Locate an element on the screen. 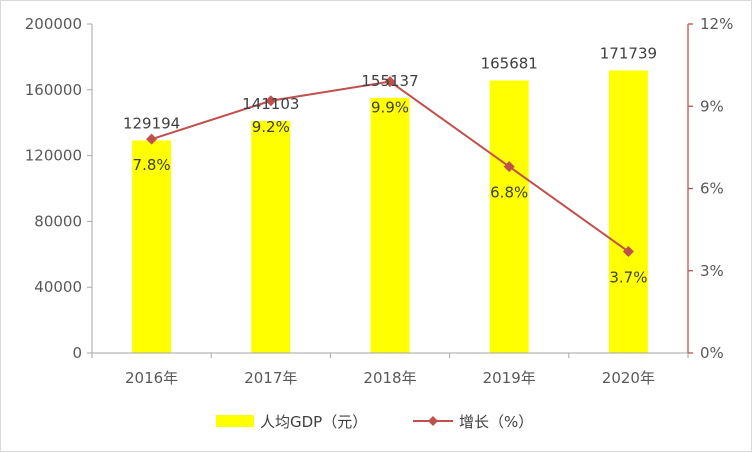 Image resolution: width=752 pixels, height=452 pixels. legend-line-label: 增长（%） is located at coordinates (496, 422).